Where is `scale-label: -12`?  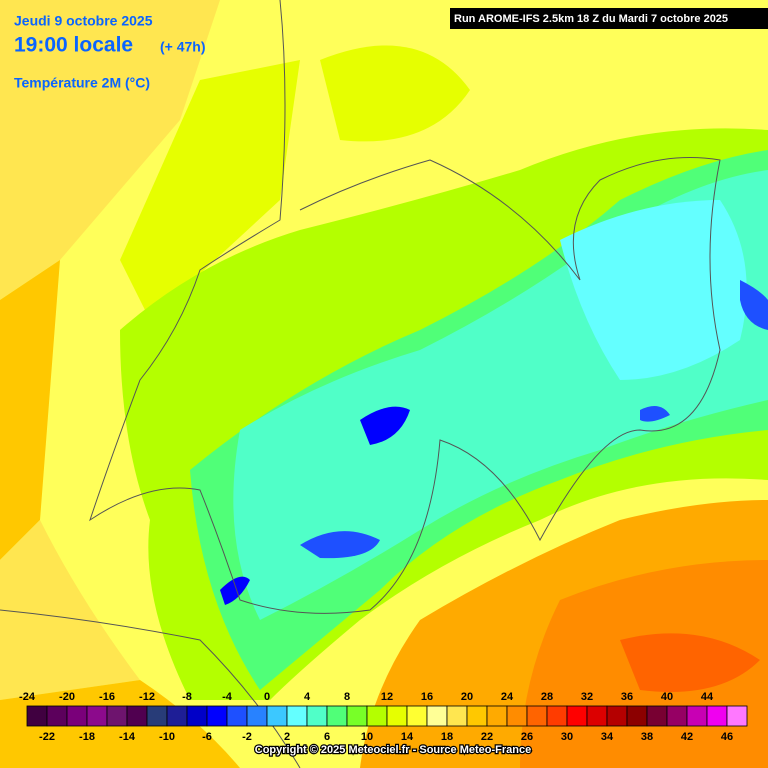
scale-label: -12 is located at coordinates (147, 697).